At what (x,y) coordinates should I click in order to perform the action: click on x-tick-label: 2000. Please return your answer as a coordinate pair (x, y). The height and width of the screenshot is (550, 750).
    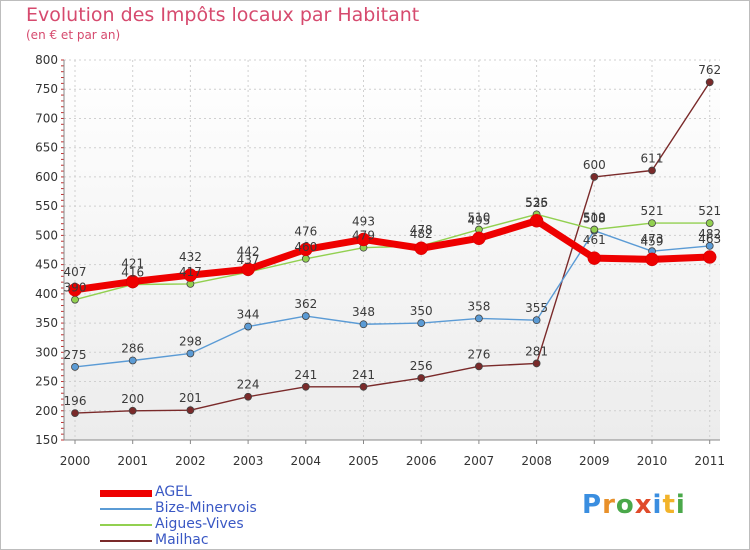
    Looking at the image, I should click on (75, 461).